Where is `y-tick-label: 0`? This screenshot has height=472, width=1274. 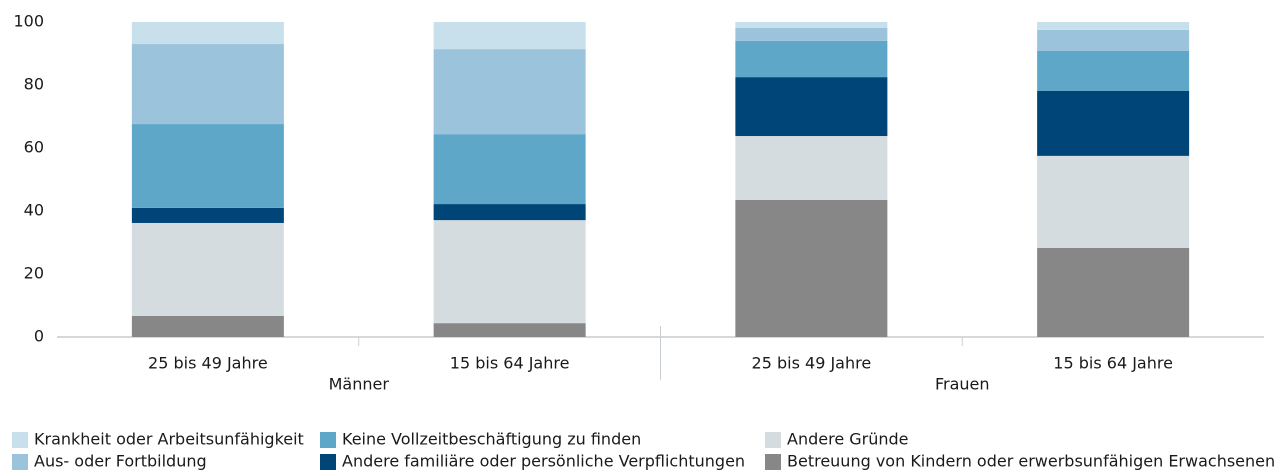
y-tick-label: 0 is located at coordinates (39, 336).